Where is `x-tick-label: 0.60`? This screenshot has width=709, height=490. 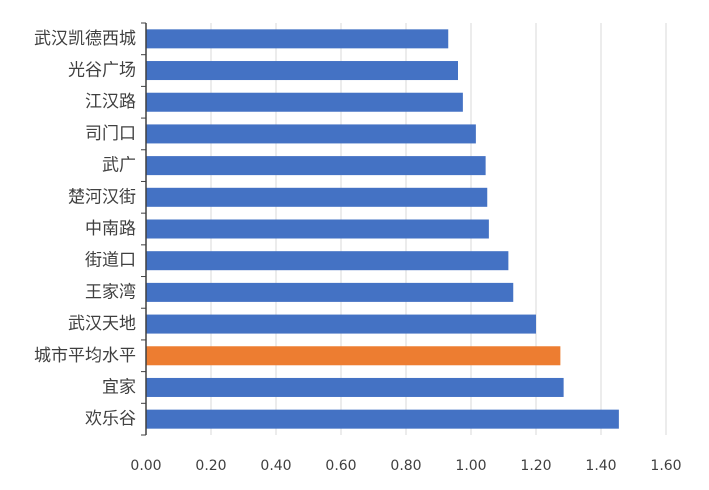
x-tick-label: 0.60 is located at coordinates (340, 466).